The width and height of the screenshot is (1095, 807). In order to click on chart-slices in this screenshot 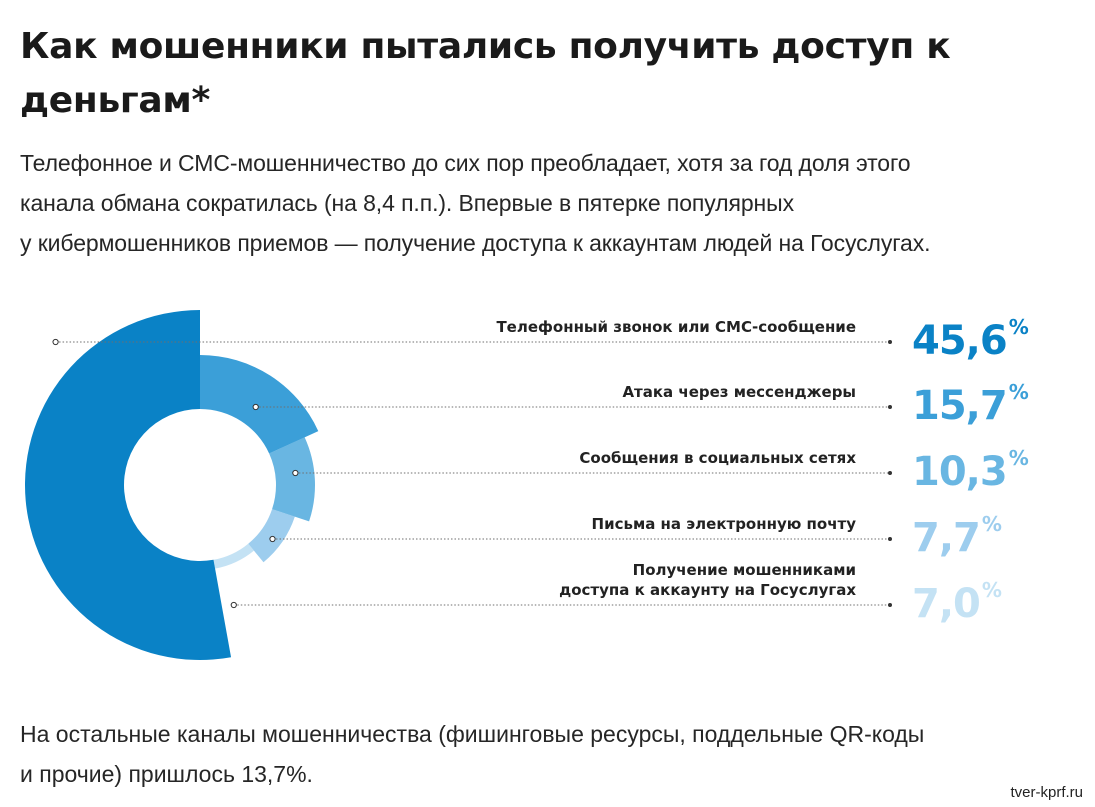, I will do `click(172, 485)`.